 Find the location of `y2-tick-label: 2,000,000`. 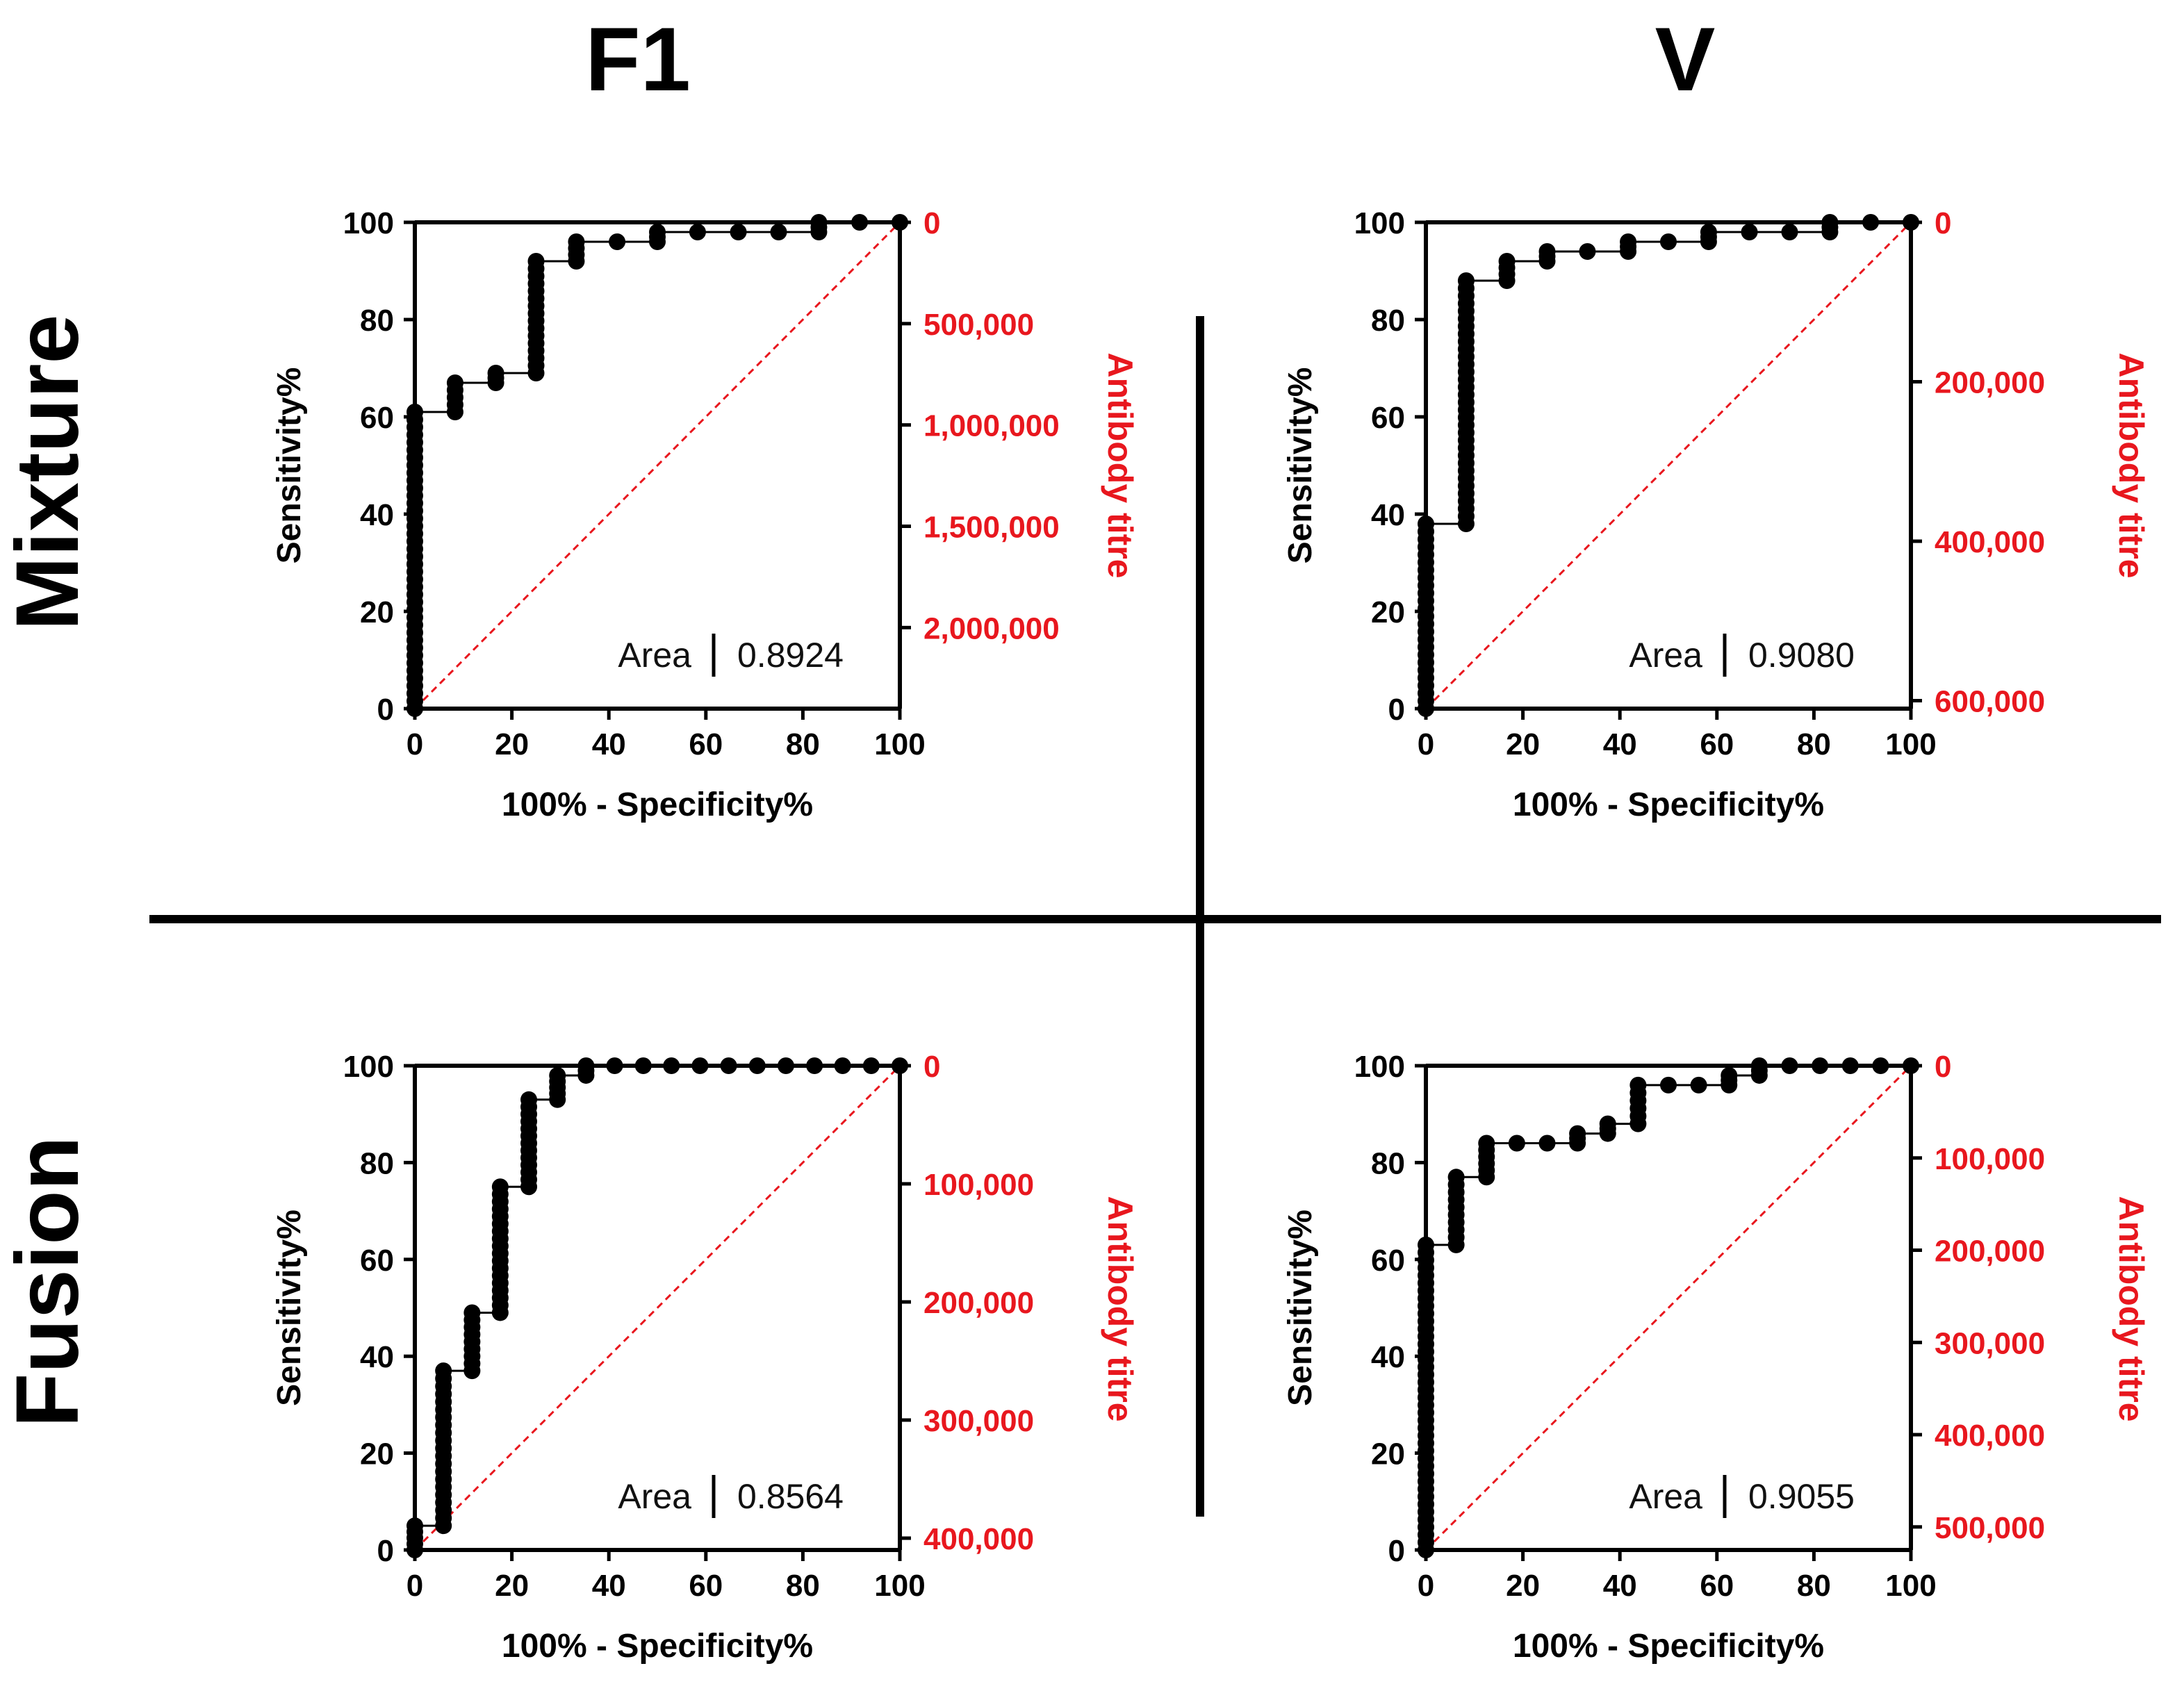

y2-tick-label: 2,000,000 is located at coordinates (991, 628).